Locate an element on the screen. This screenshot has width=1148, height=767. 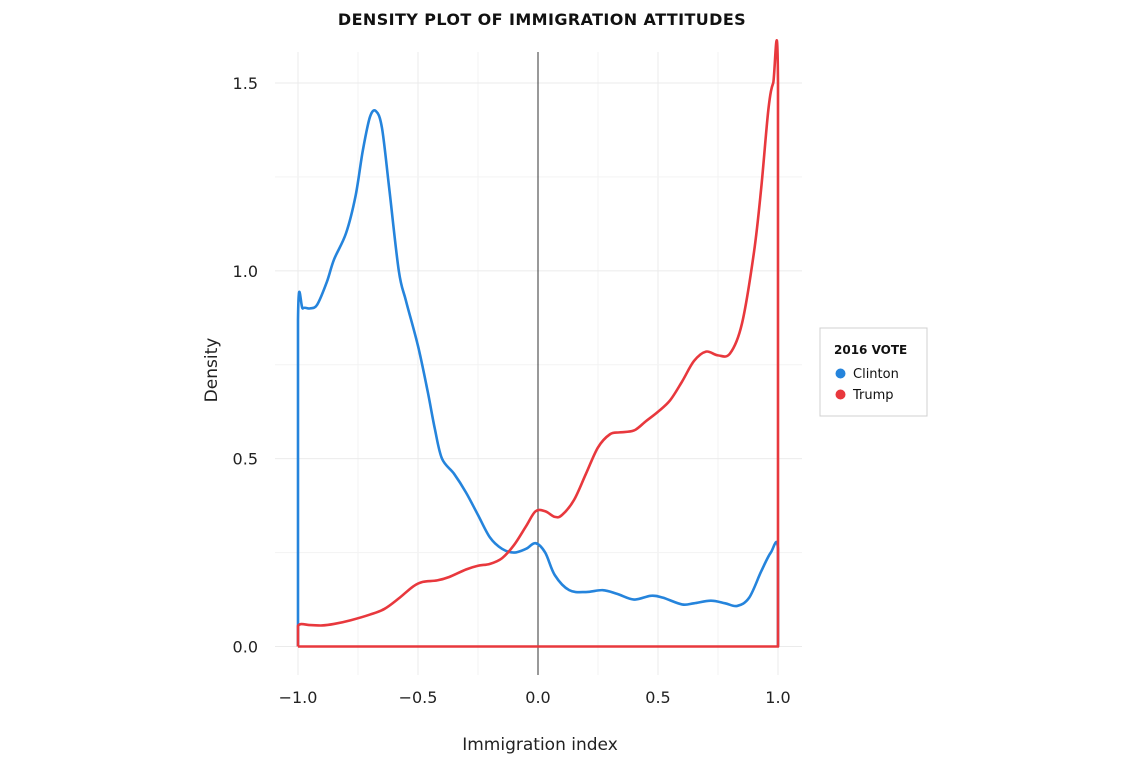
x-tick-label: 0.0 is located at coordinates (537, 697).